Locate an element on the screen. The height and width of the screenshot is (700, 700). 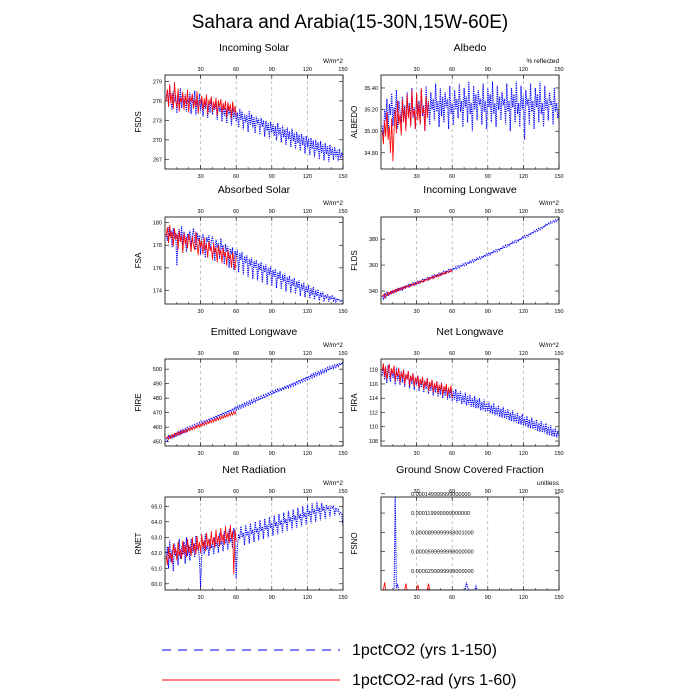
y-tick-label: 180 is located at coordinates (157, 224).